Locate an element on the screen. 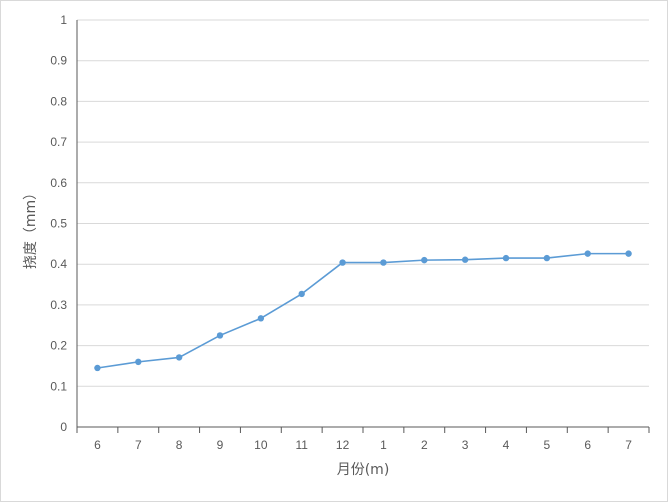 This screenshot has height=502, width=668. y-tick-label: 1 is located at coordinates (63, 20).